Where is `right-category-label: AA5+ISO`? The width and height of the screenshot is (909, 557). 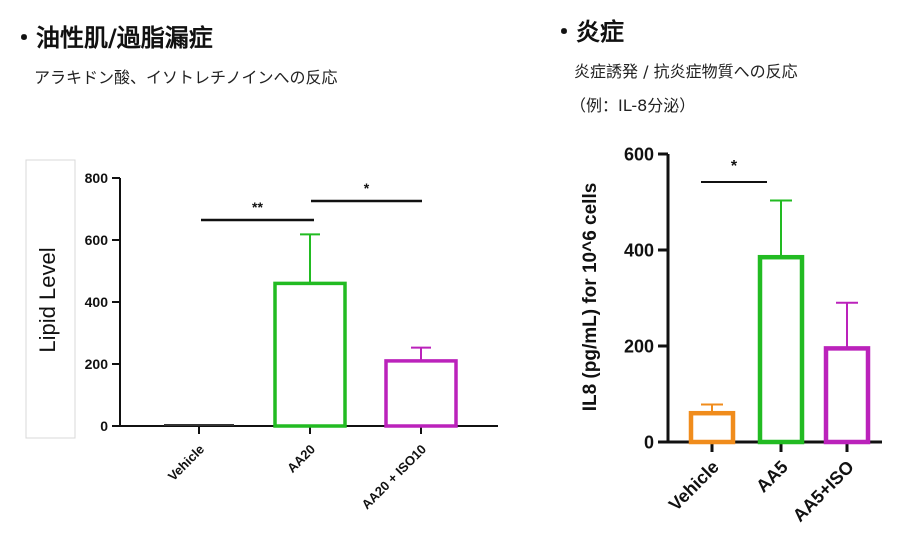
right-category-label: AA5+ISO is located at coordinates (823, 491).